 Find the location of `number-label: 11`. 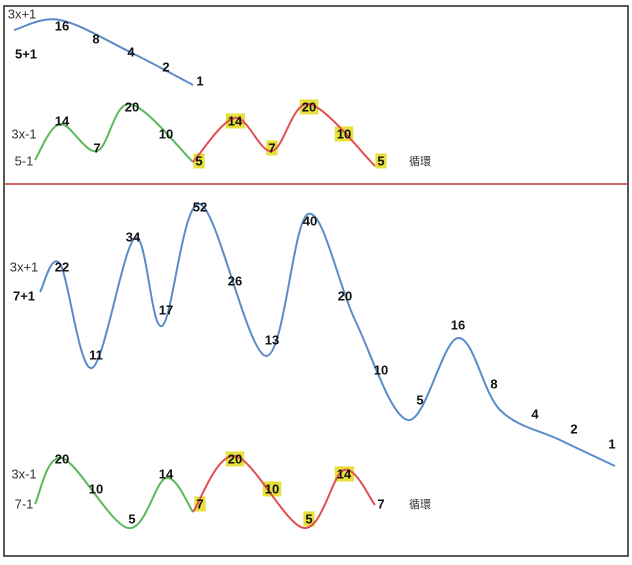

number-label: 11 is located at coordinates (96, 354).